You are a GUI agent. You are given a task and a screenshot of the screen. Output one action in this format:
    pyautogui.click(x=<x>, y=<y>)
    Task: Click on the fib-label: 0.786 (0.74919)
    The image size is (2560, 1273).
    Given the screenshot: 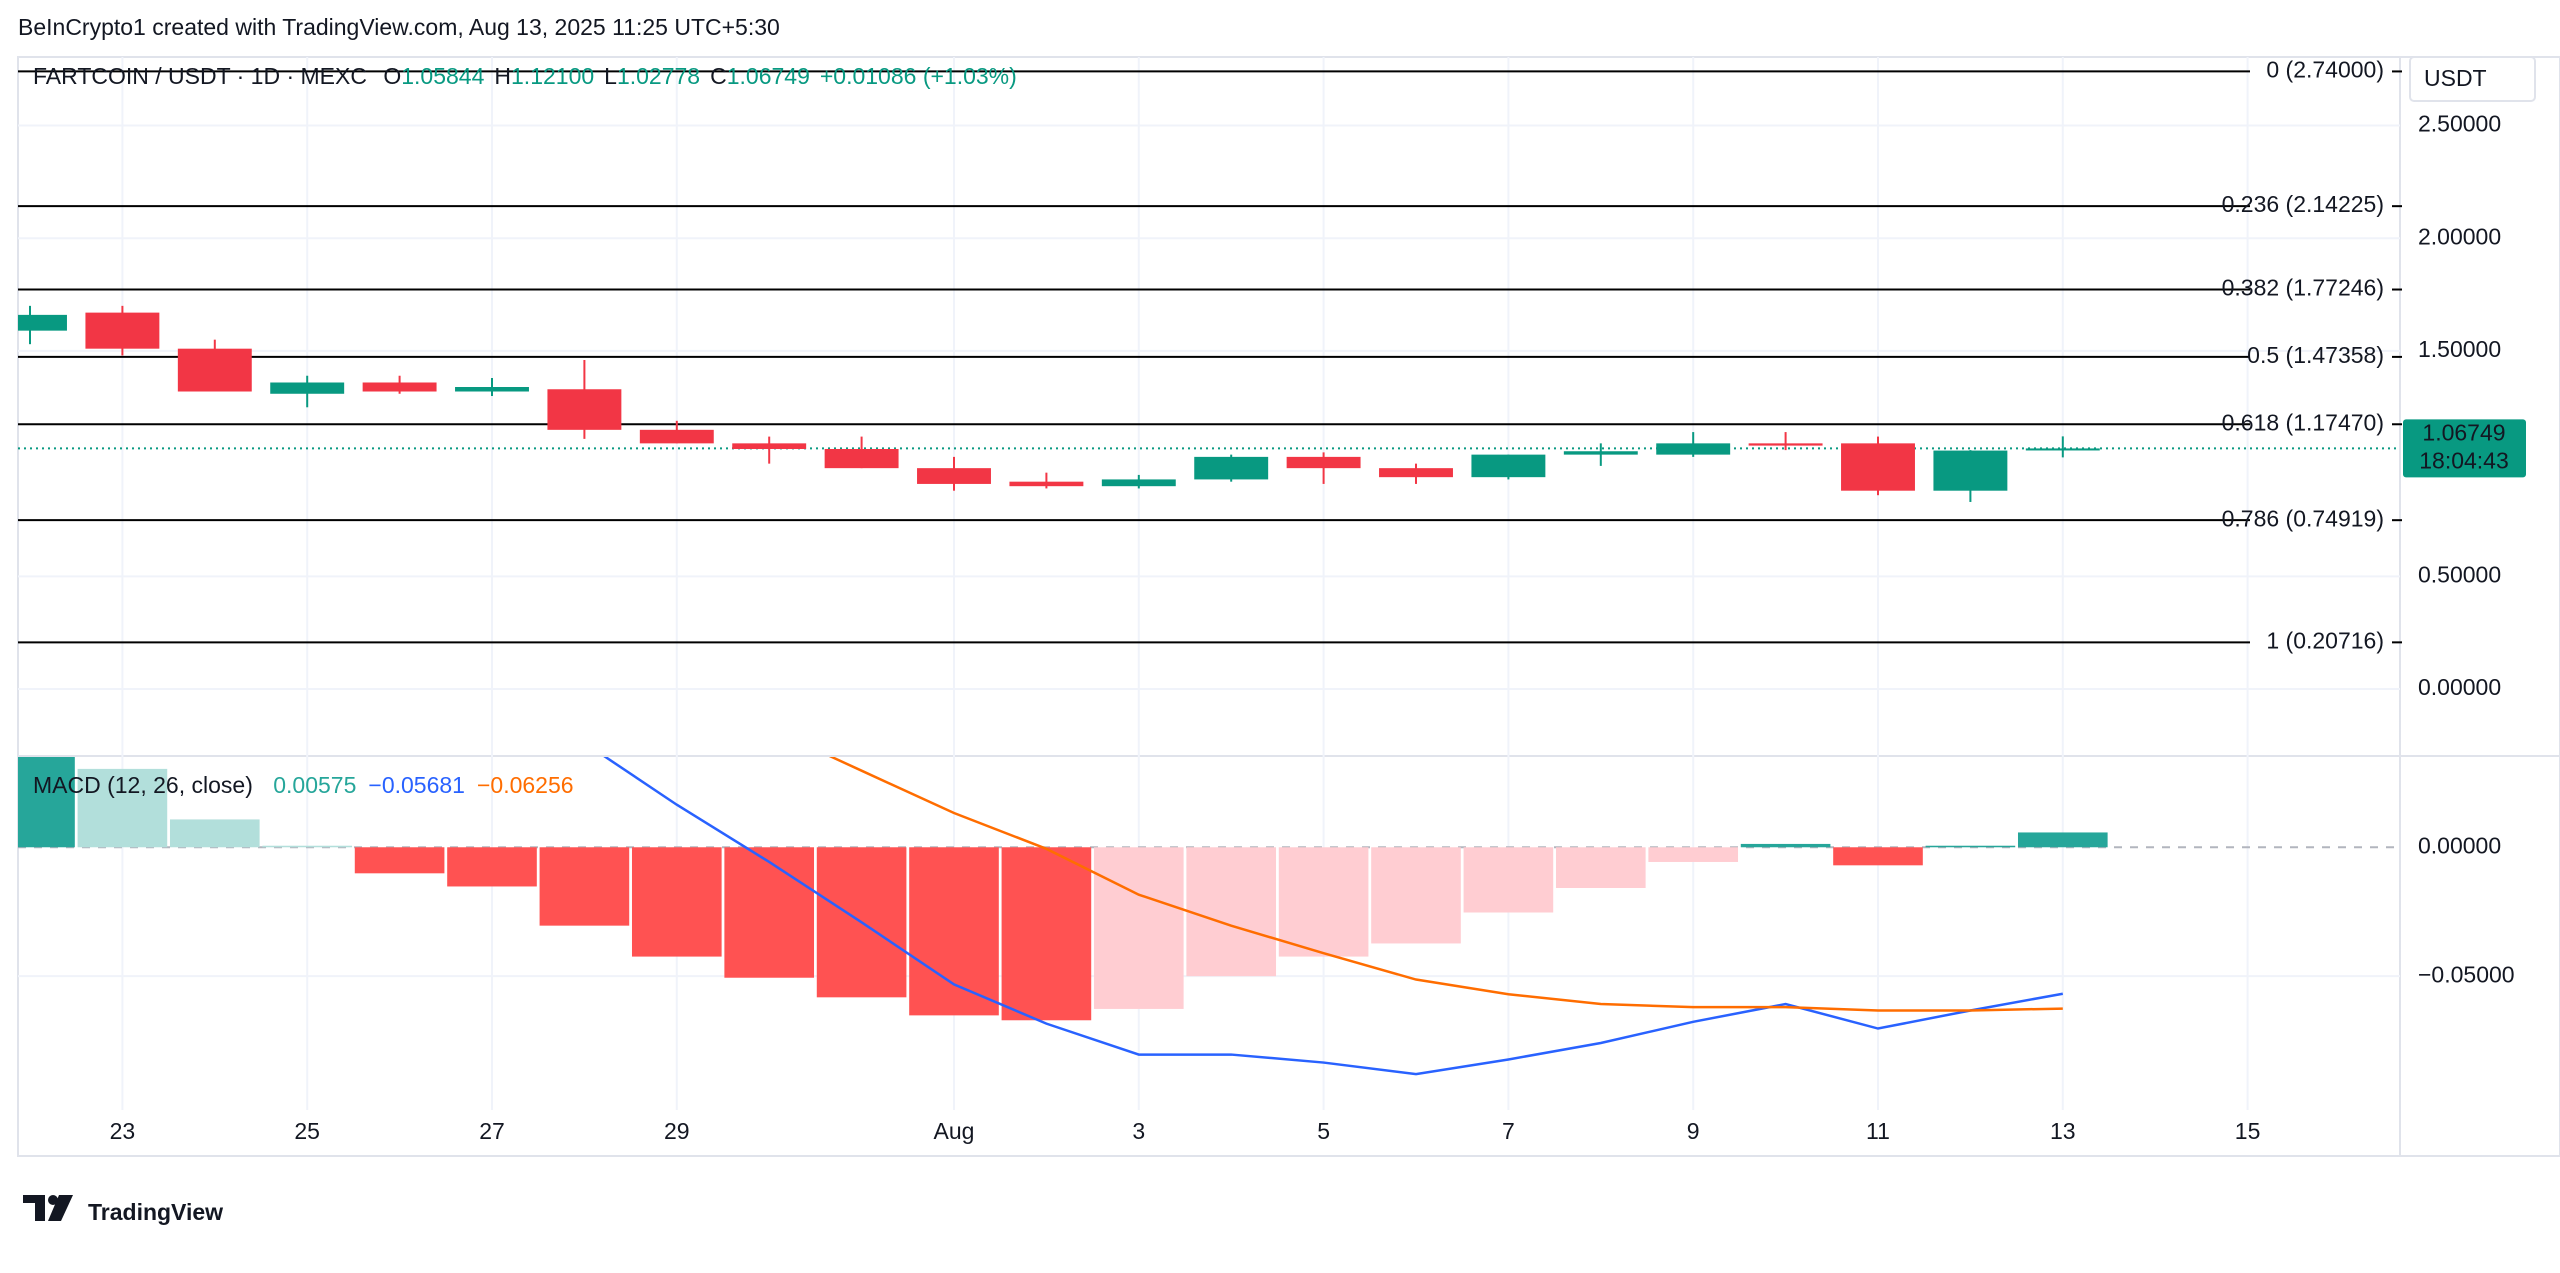 What is the action you would take?
    pyautogui.click(x=2303, y=518)
    